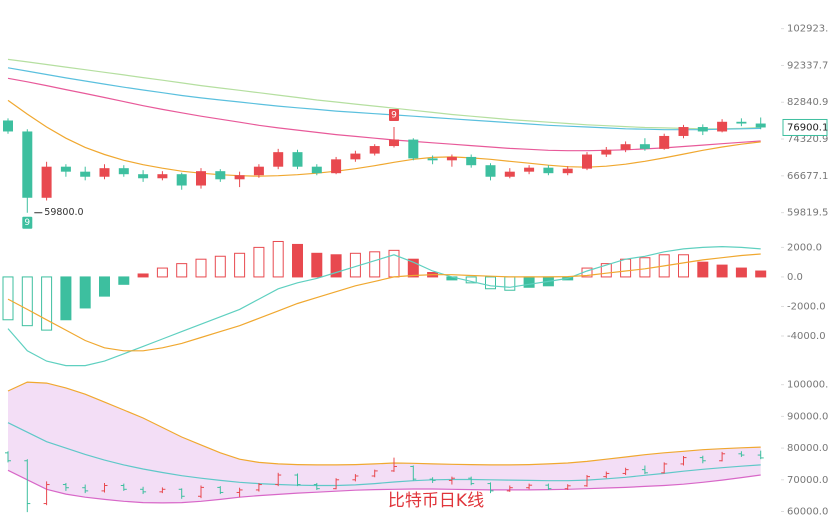 The height and width of the screenshot is (521, 829). Describe the element at coordinates (808, 385) in the screenshot. I see `y-tick-label: 100000.0` at that location.